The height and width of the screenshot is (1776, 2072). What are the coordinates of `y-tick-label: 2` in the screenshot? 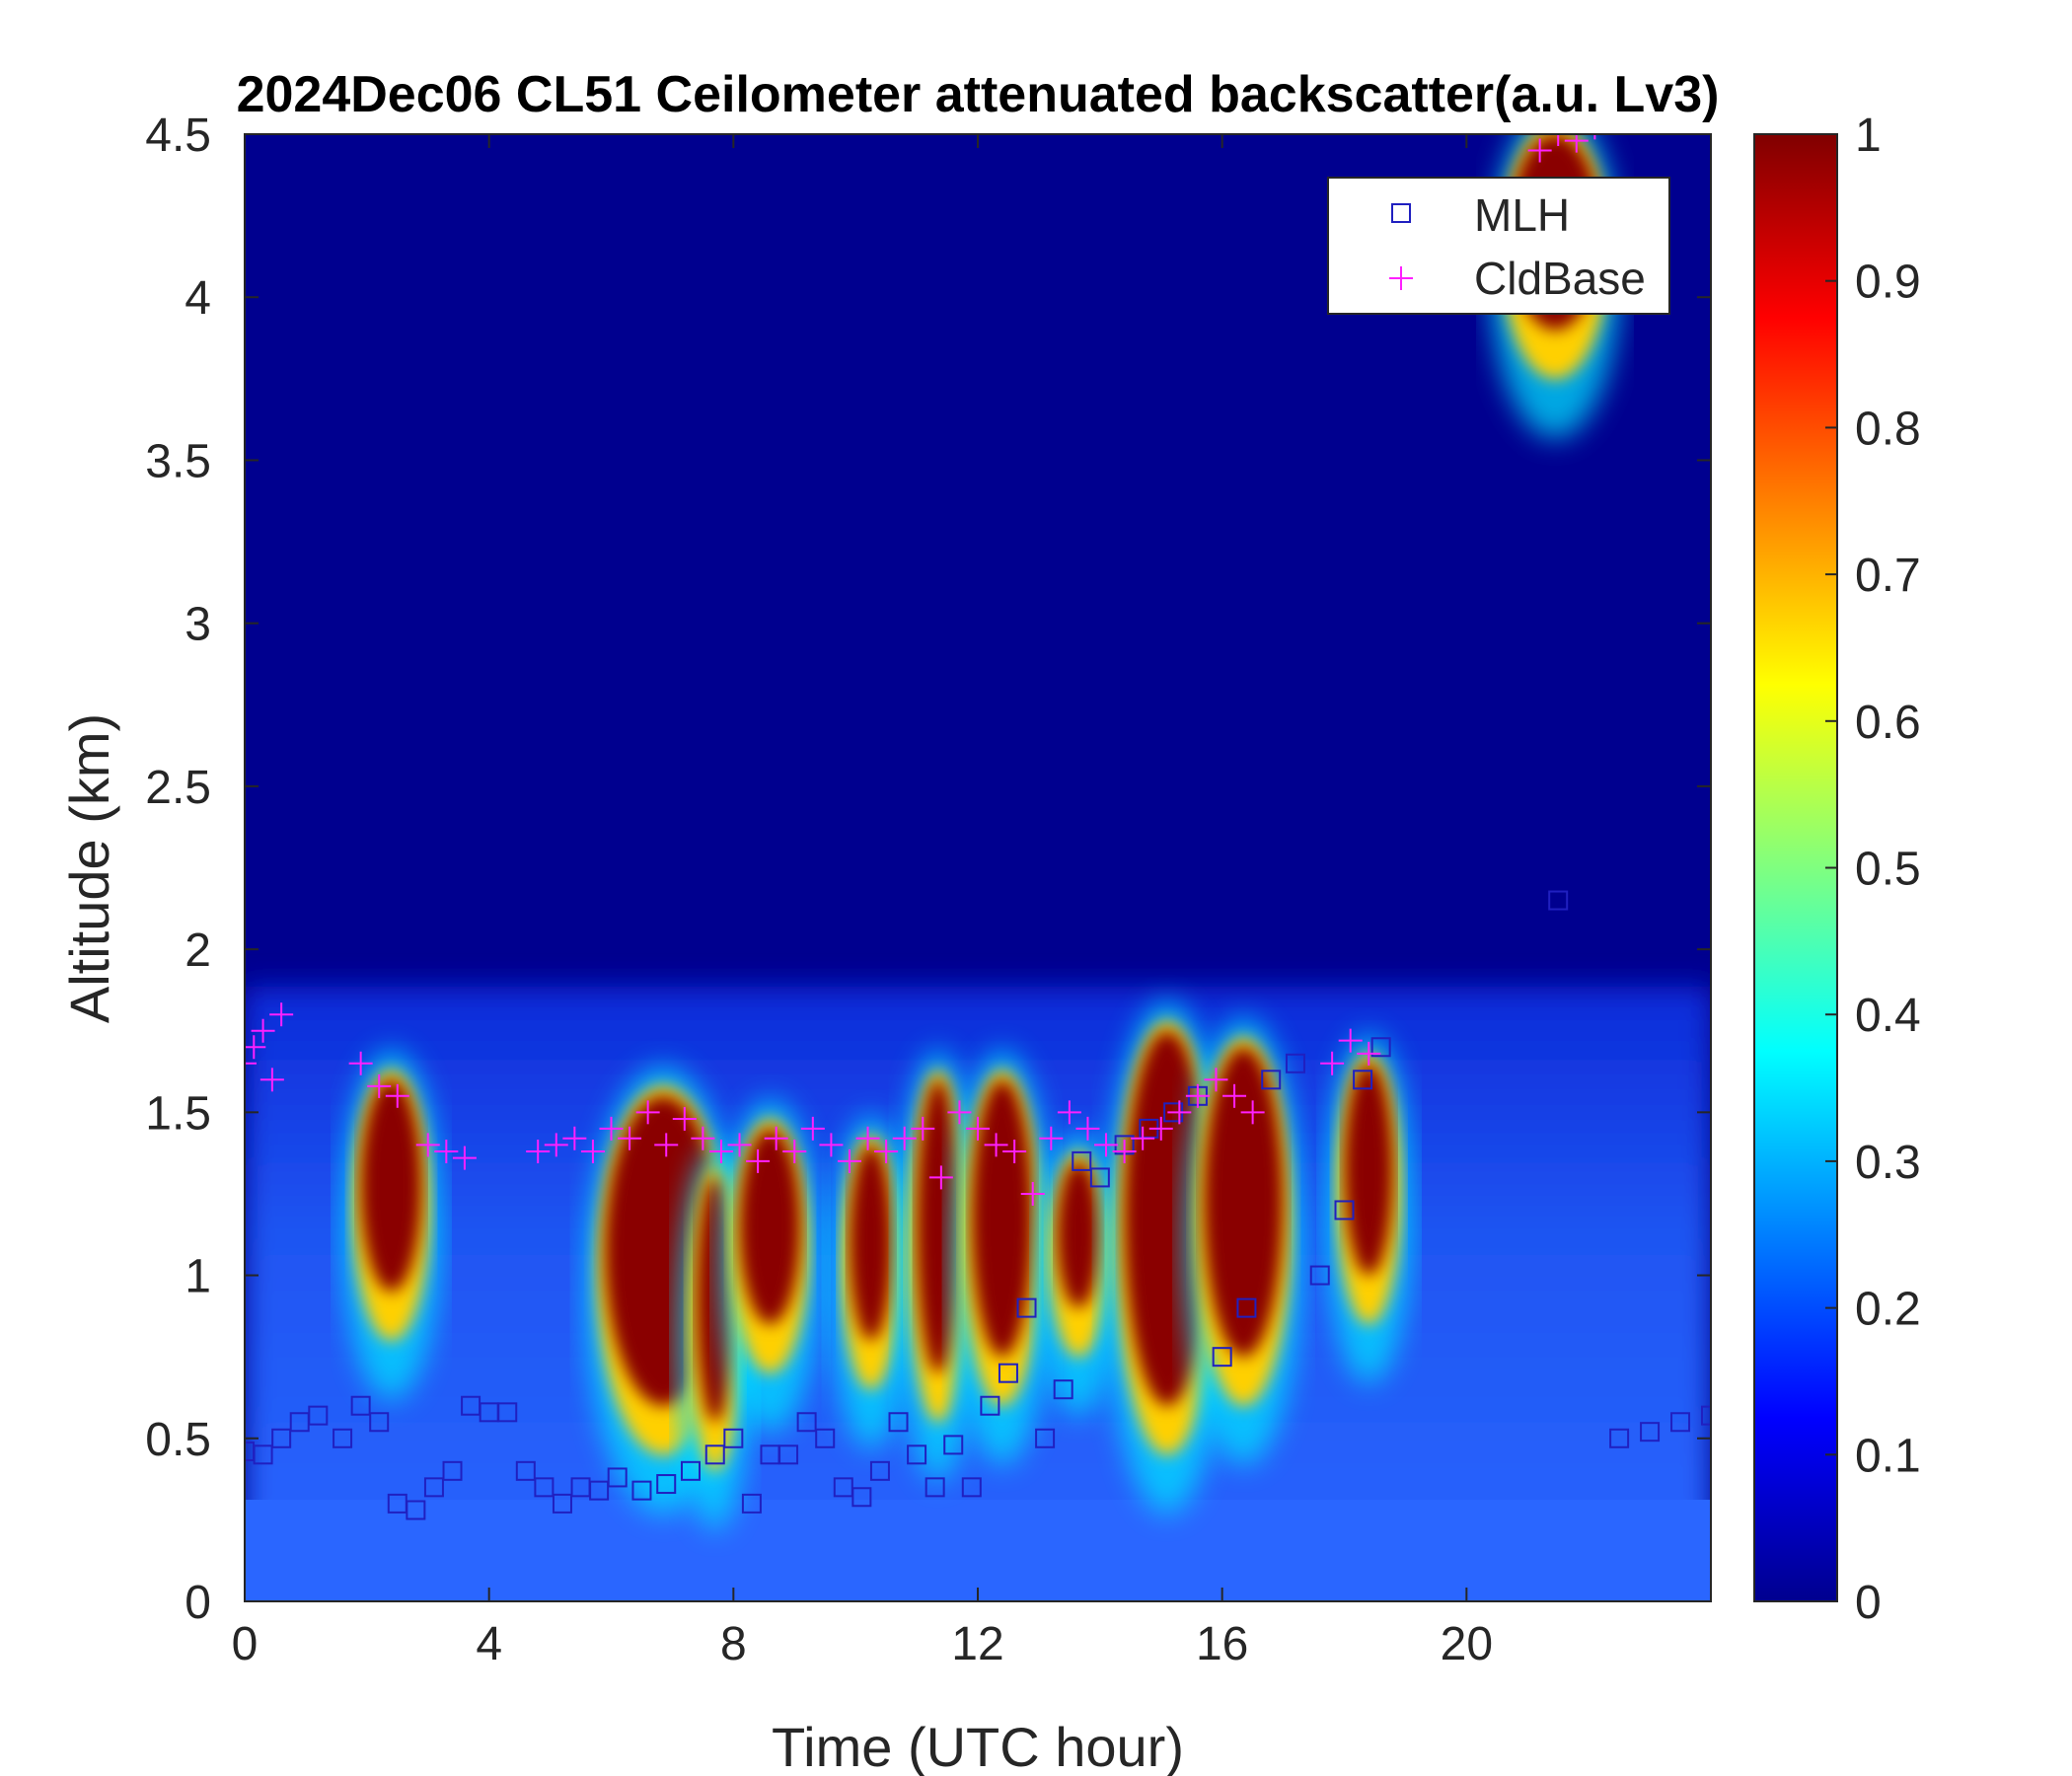 It's located at (198, 951).